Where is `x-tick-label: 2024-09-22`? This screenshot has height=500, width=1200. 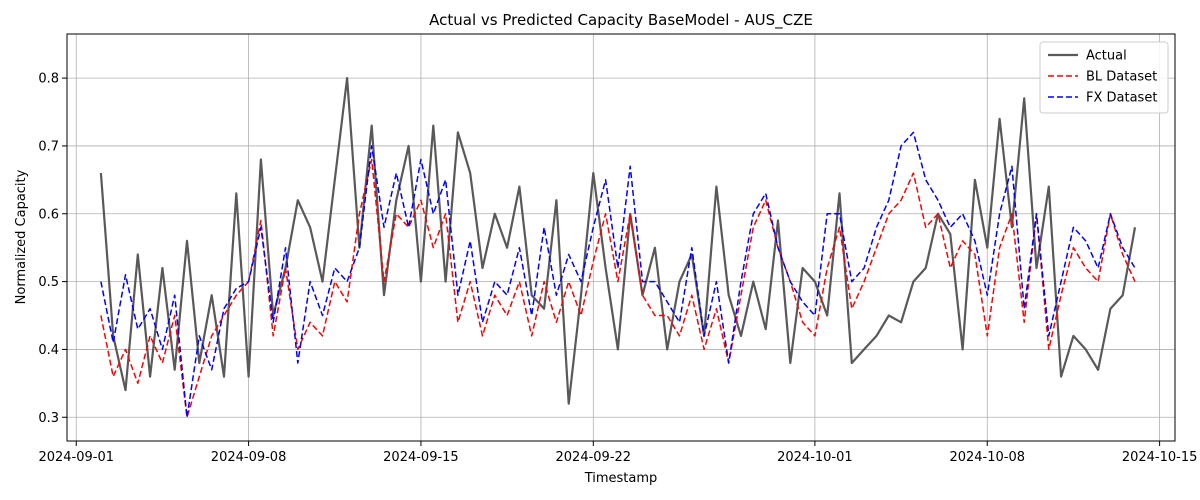 x-tick-label: 2024-09-22 is located at coordinates (594, 457).